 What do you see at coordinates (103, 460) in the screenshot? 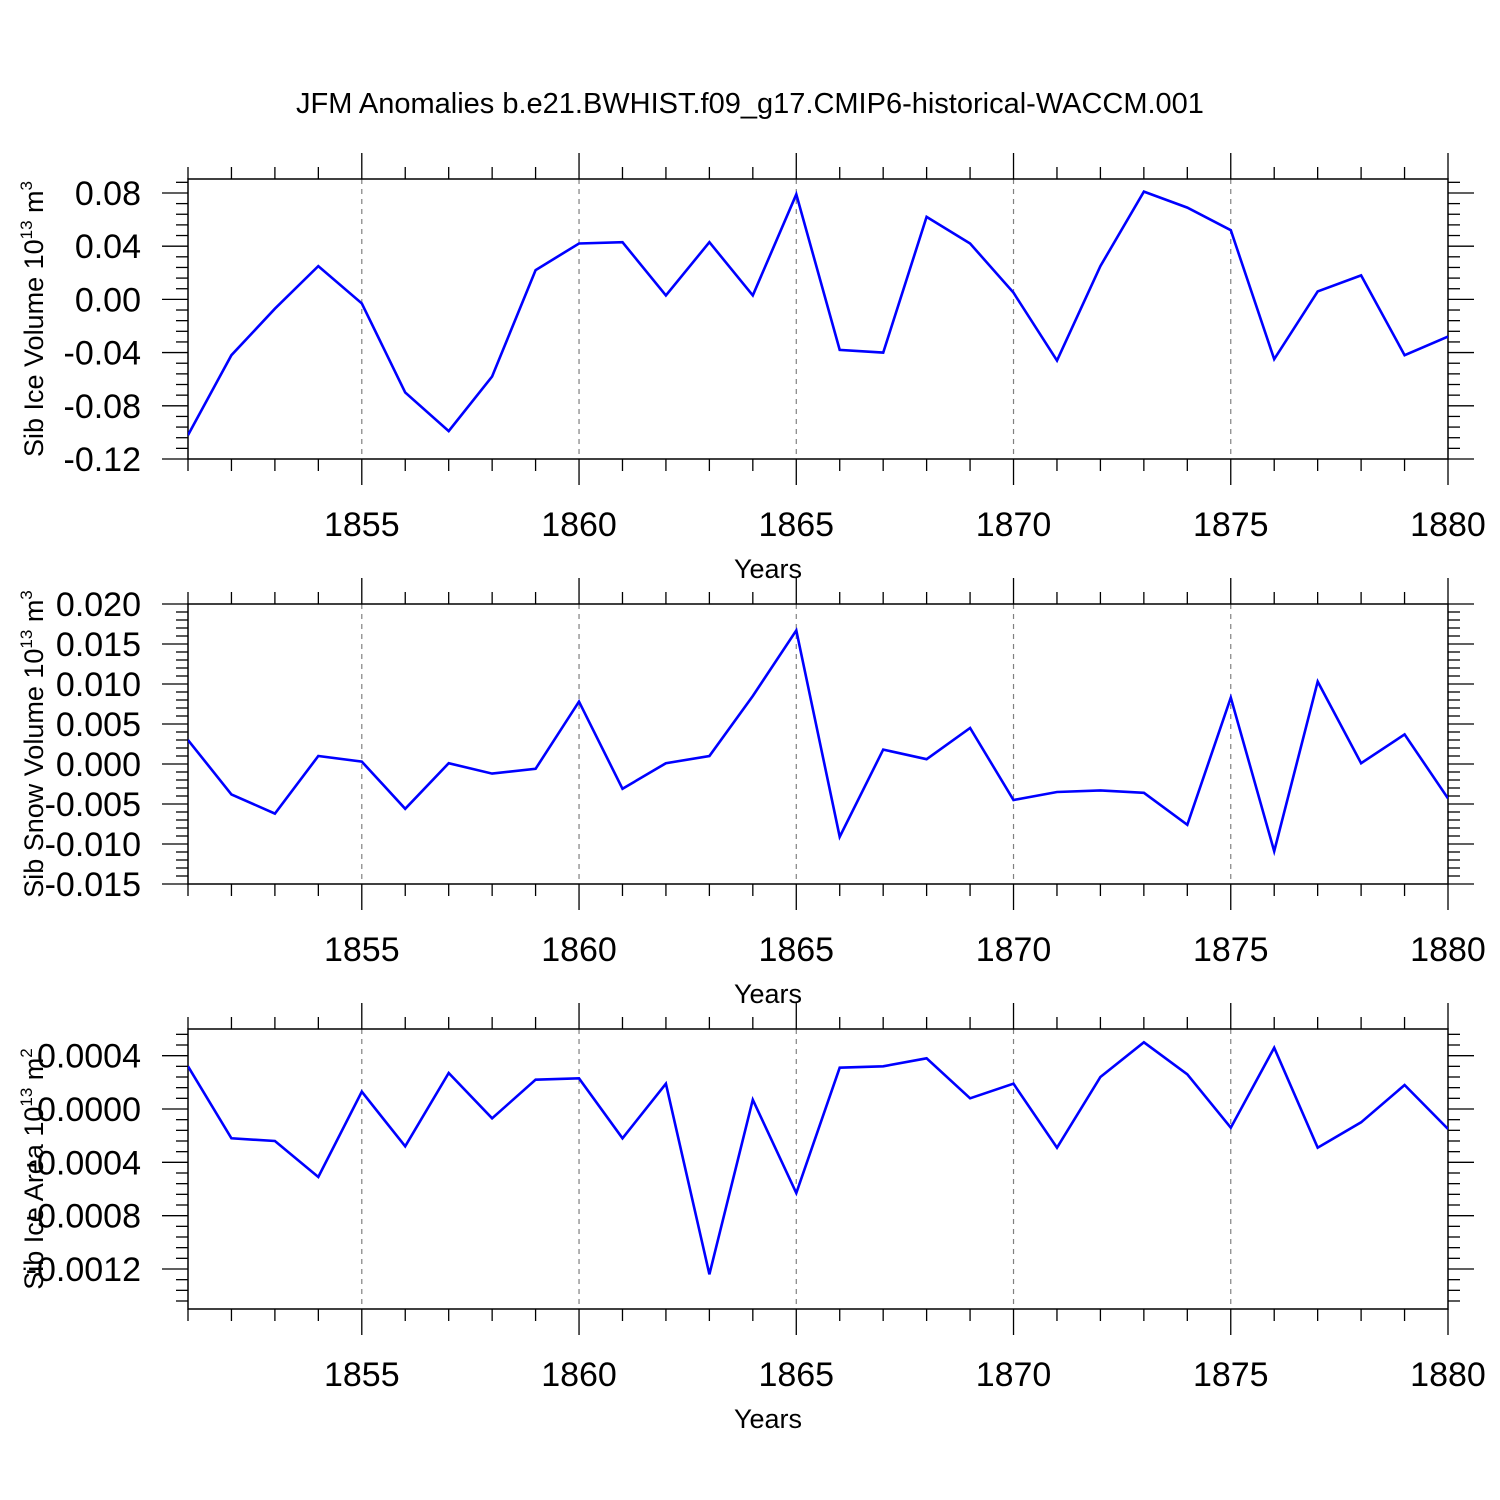
I see `y-tick-label: -0.12` at bounding box center [103, 460].